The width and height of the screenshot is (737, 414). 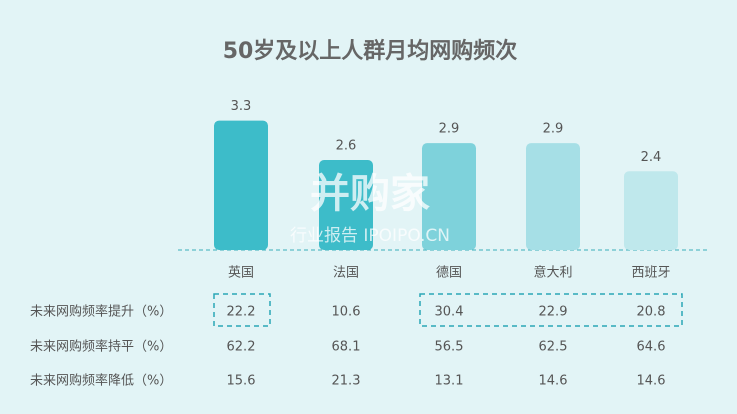 I want to click on table-cell: 64.6, so click(x=651, y=347).